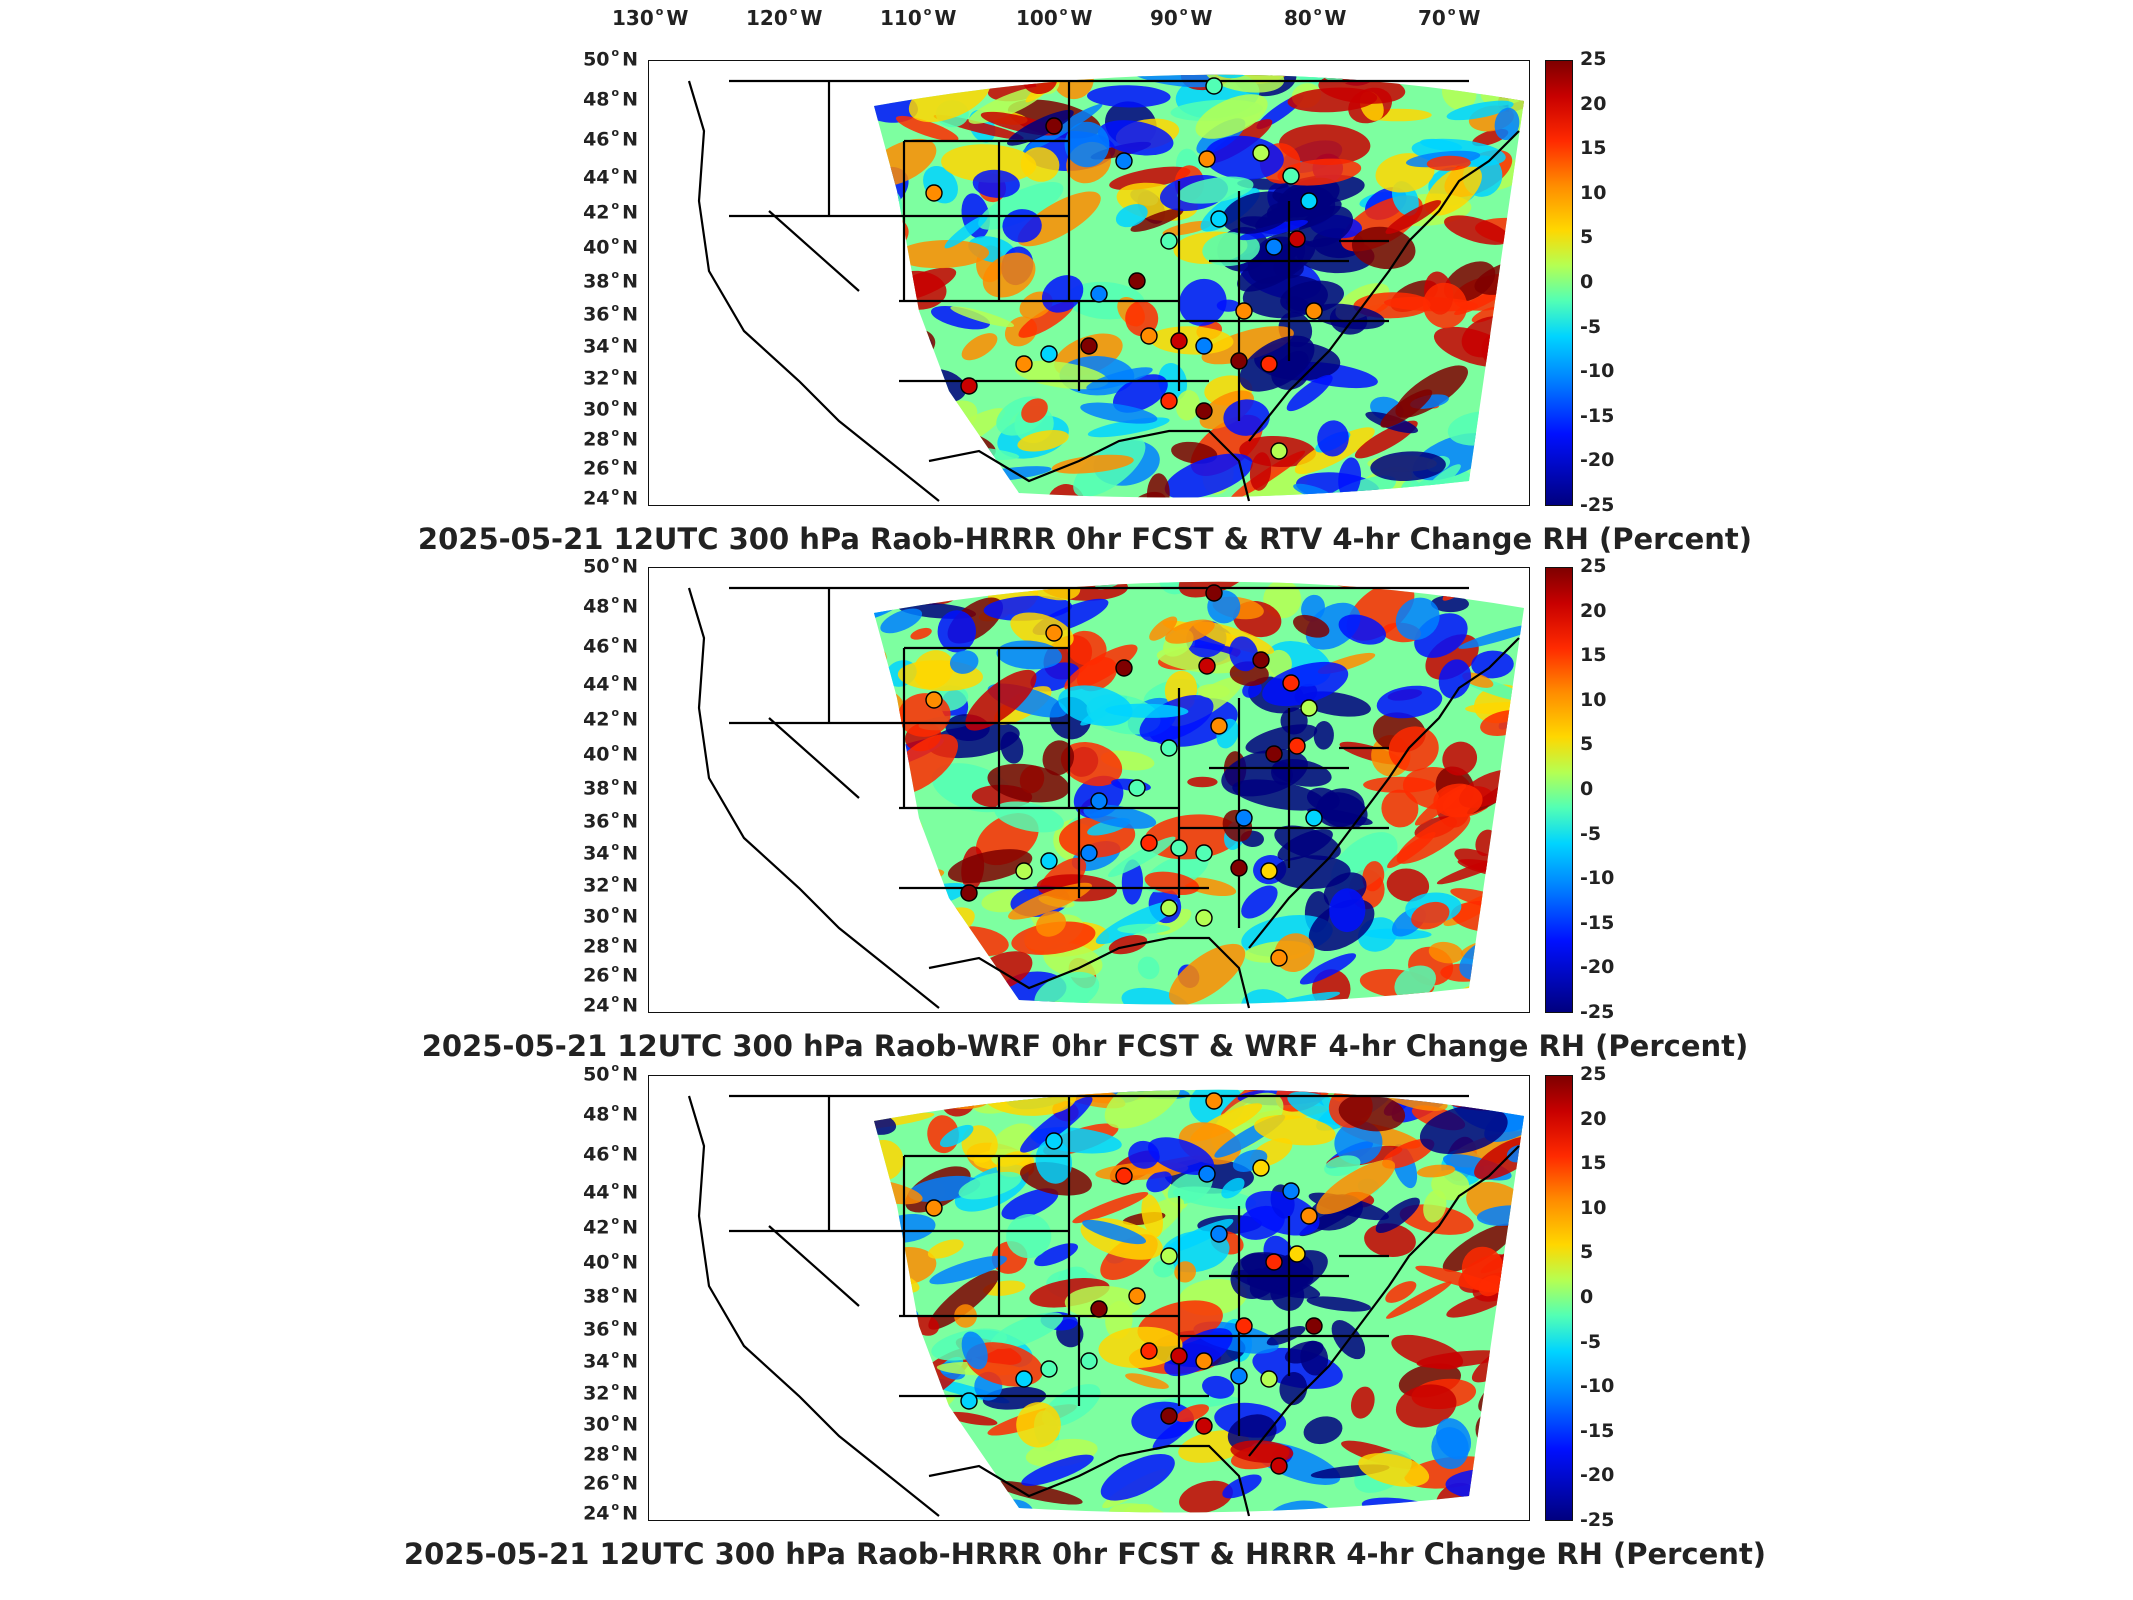 This screenshot has height=1600, width=2133. What do you see at coordinates (610, 280) in the screenshot?
I see `lat-tick-label: 38 o N` at bounding box center [610, 280].